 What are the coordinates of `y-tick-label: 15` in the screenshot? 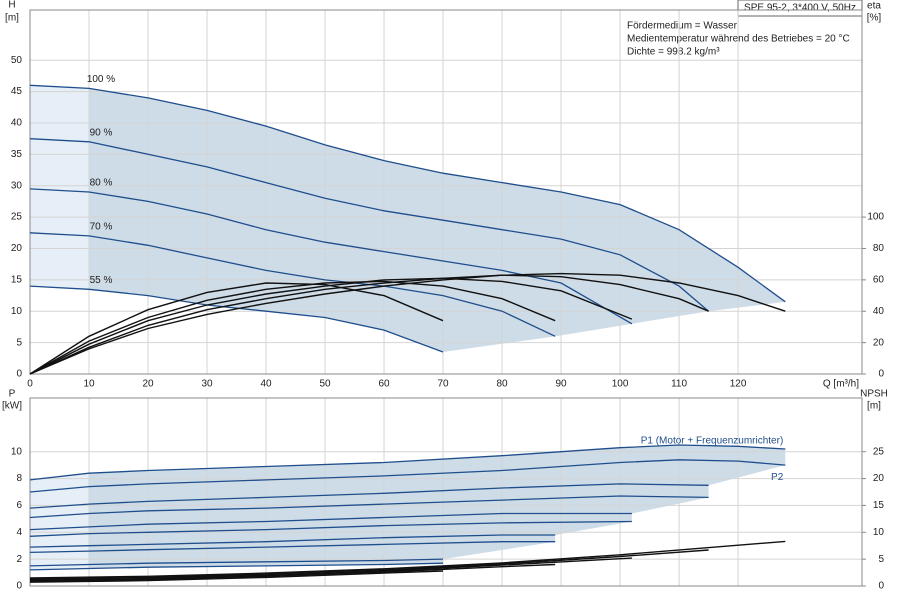 It's located at (17, 280).